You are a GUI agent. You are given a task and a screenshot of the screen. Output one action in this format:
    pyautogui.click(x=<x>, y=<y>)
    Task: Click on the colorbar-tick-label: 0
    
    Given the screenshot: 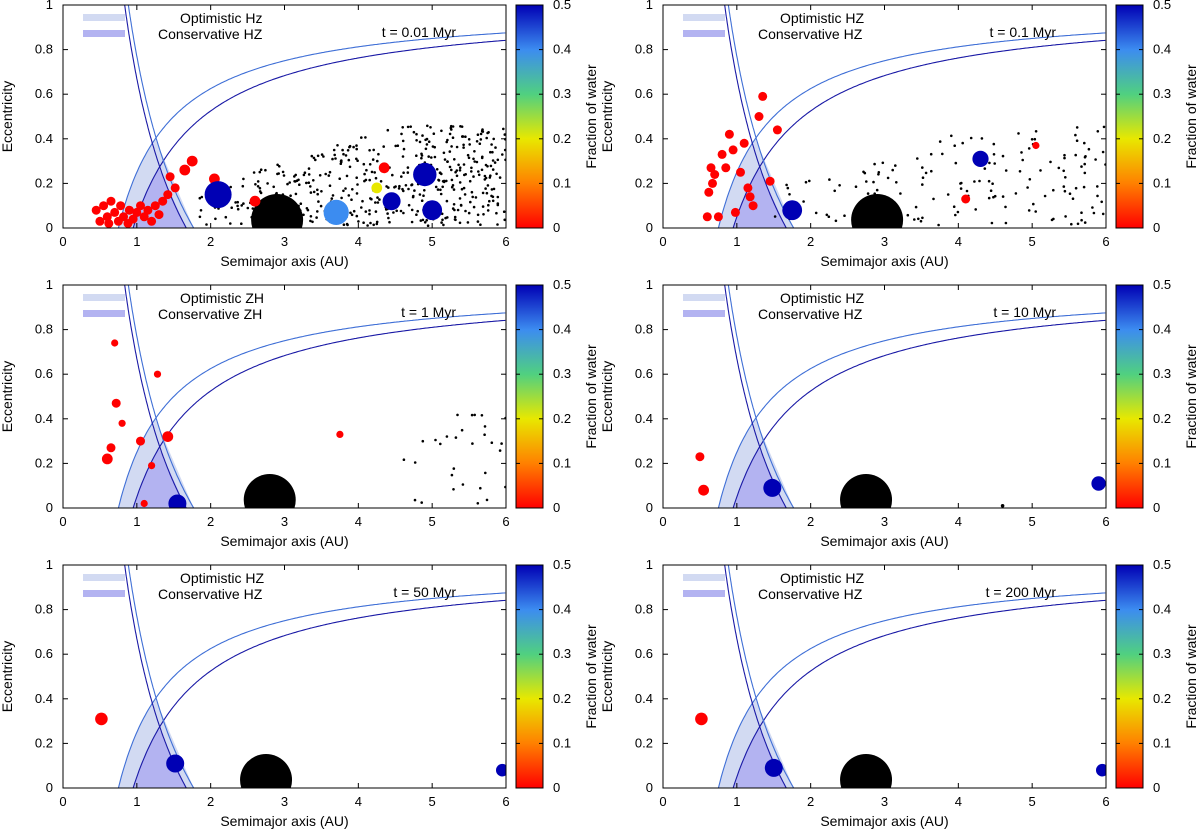 What is the action you would take?
    pyautogui.click(x=1156, y=787)
    